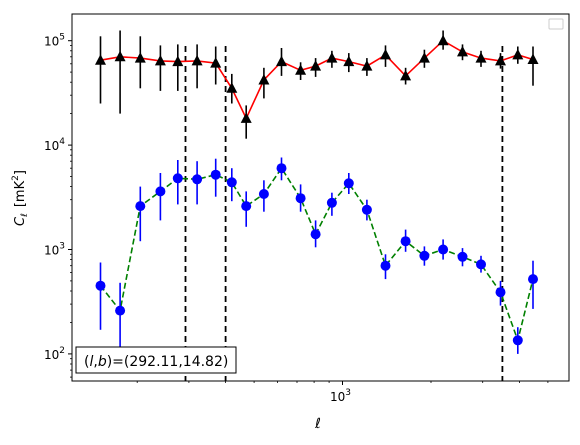 This screenshot has width=580, height=445. What do you see at coordinates (20, 198) in the screenshot?
I see `y-axis-label: Cℓ[mK2]` at bounding box center [20, 198].